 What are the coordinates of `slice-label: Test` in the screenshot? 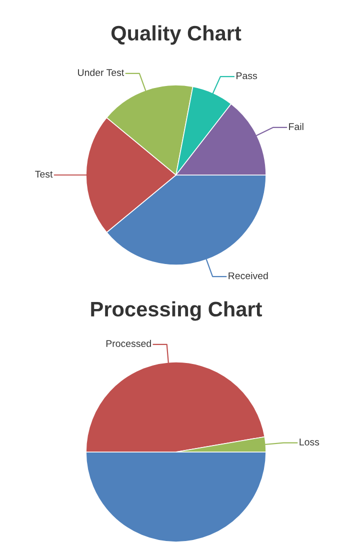 It's located at (44, 174).